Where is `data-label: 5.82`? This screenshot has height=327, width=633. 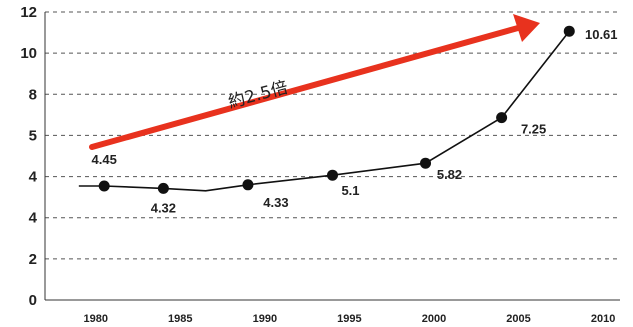
data-label: 5.82 is located at coordinates (449, 174).